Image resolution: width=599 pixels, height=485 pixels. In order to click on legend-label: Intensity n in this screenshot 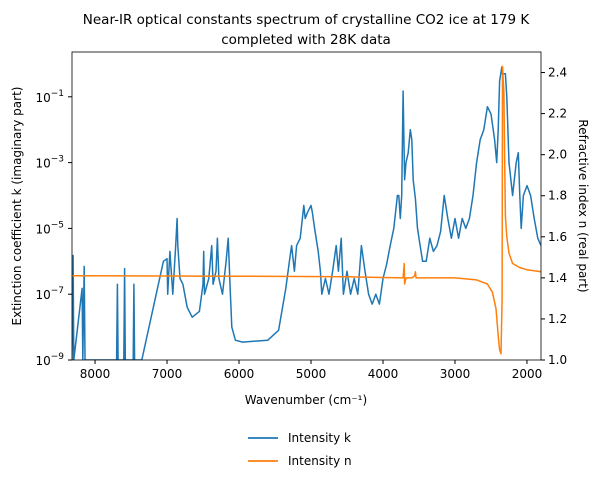, I will do `click(320, 461)`.